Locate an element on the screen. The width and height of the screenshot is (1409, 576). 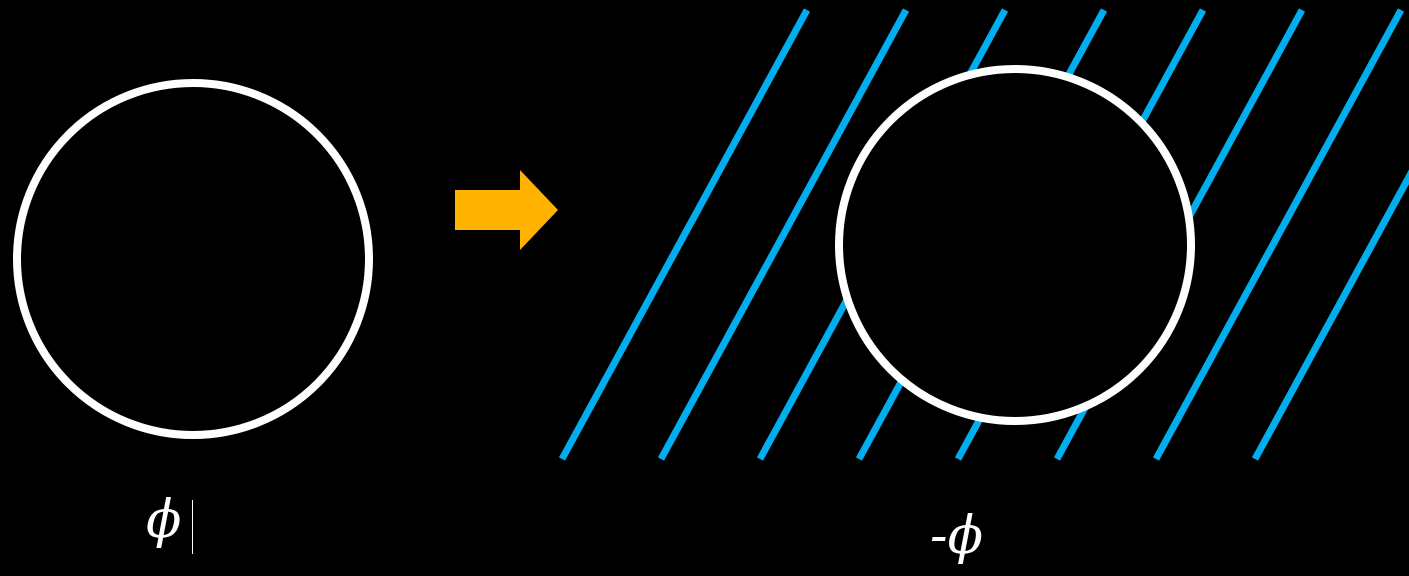
phi-label: ϕ is located at coordinates (164, 520).